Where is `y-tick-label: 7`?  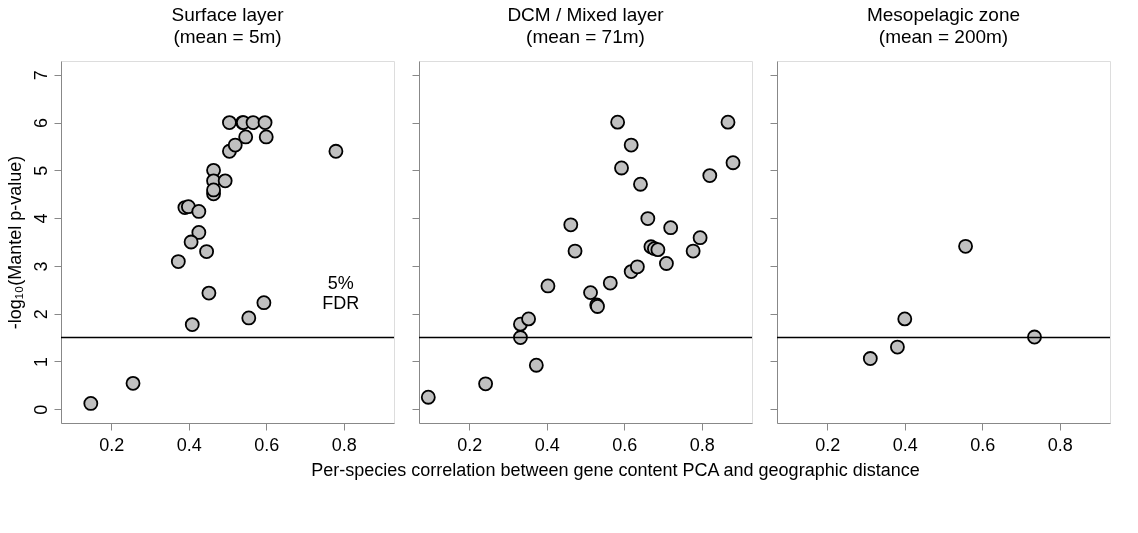 y-tick-label: 7 is located at coordinates (40, 75).